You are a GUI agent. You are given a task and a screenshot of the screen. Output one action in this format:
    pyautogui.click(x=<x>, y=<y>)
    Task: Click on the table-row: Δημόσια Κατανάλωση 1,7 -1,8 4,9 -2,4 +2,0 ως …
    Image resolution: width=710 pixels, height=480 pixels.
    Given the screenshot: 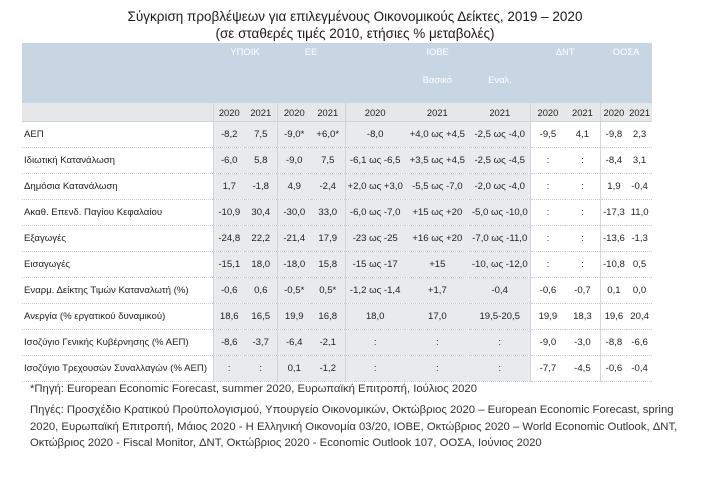 What is the action you would take?
    pyautogui.click(x=337, y=186)
    